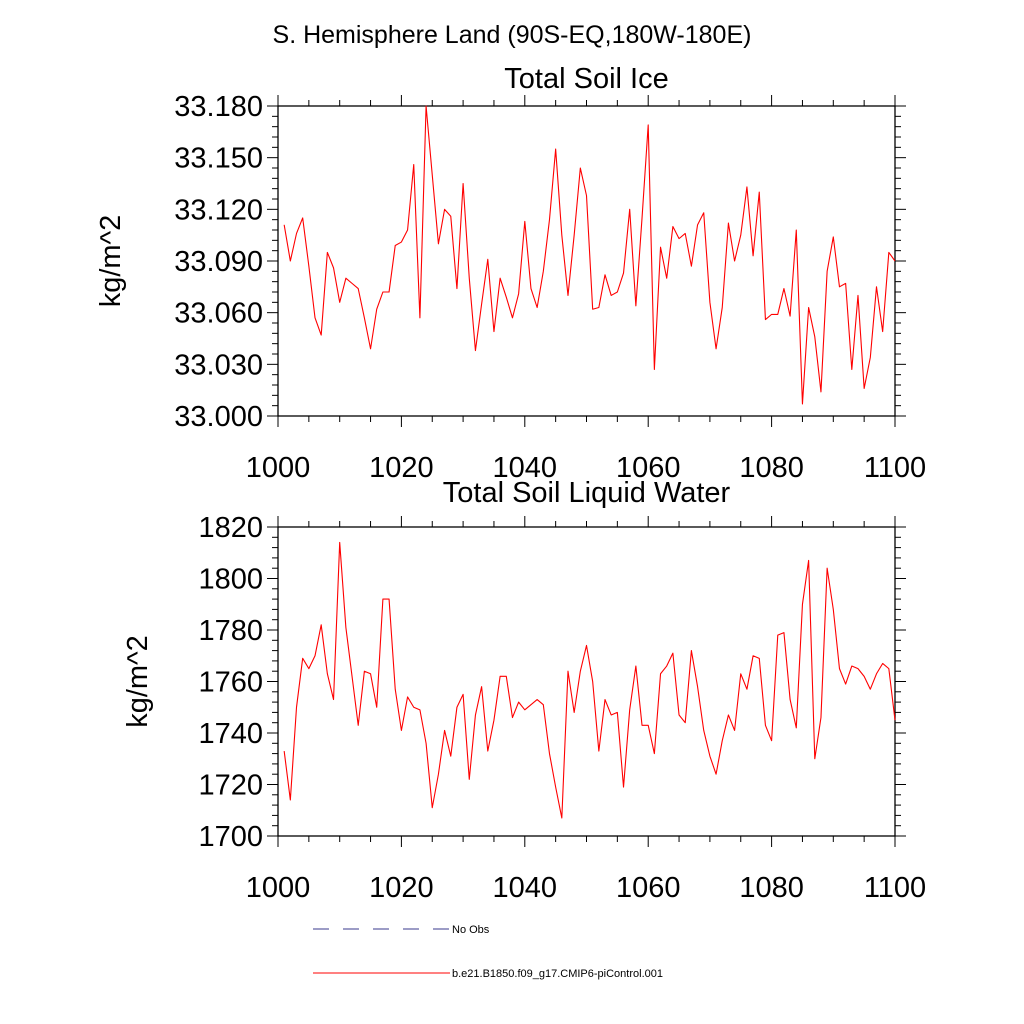 This screenshot has width=1024, height=1024. Describe the element at coordinates (218, 417) in the screenshot. I see `y-tick-label: 33.000` at that location.